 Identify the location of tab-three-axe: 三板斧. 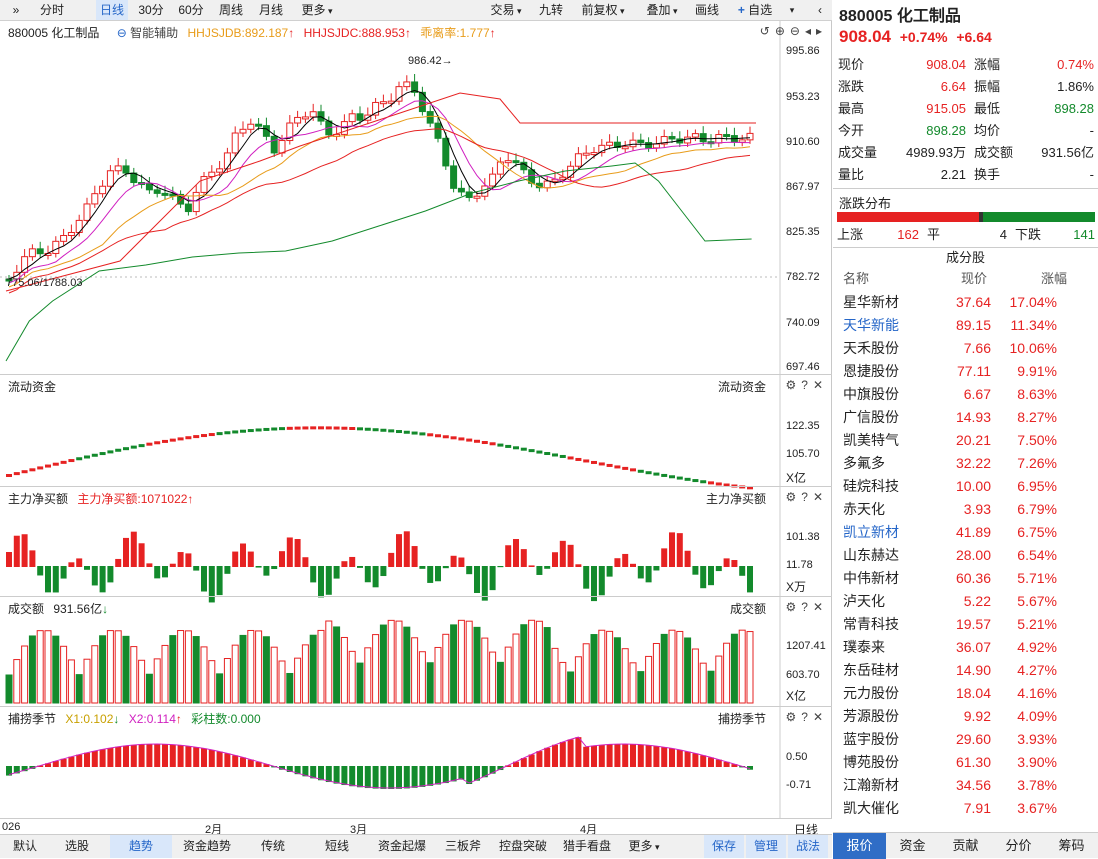
(462, 846).